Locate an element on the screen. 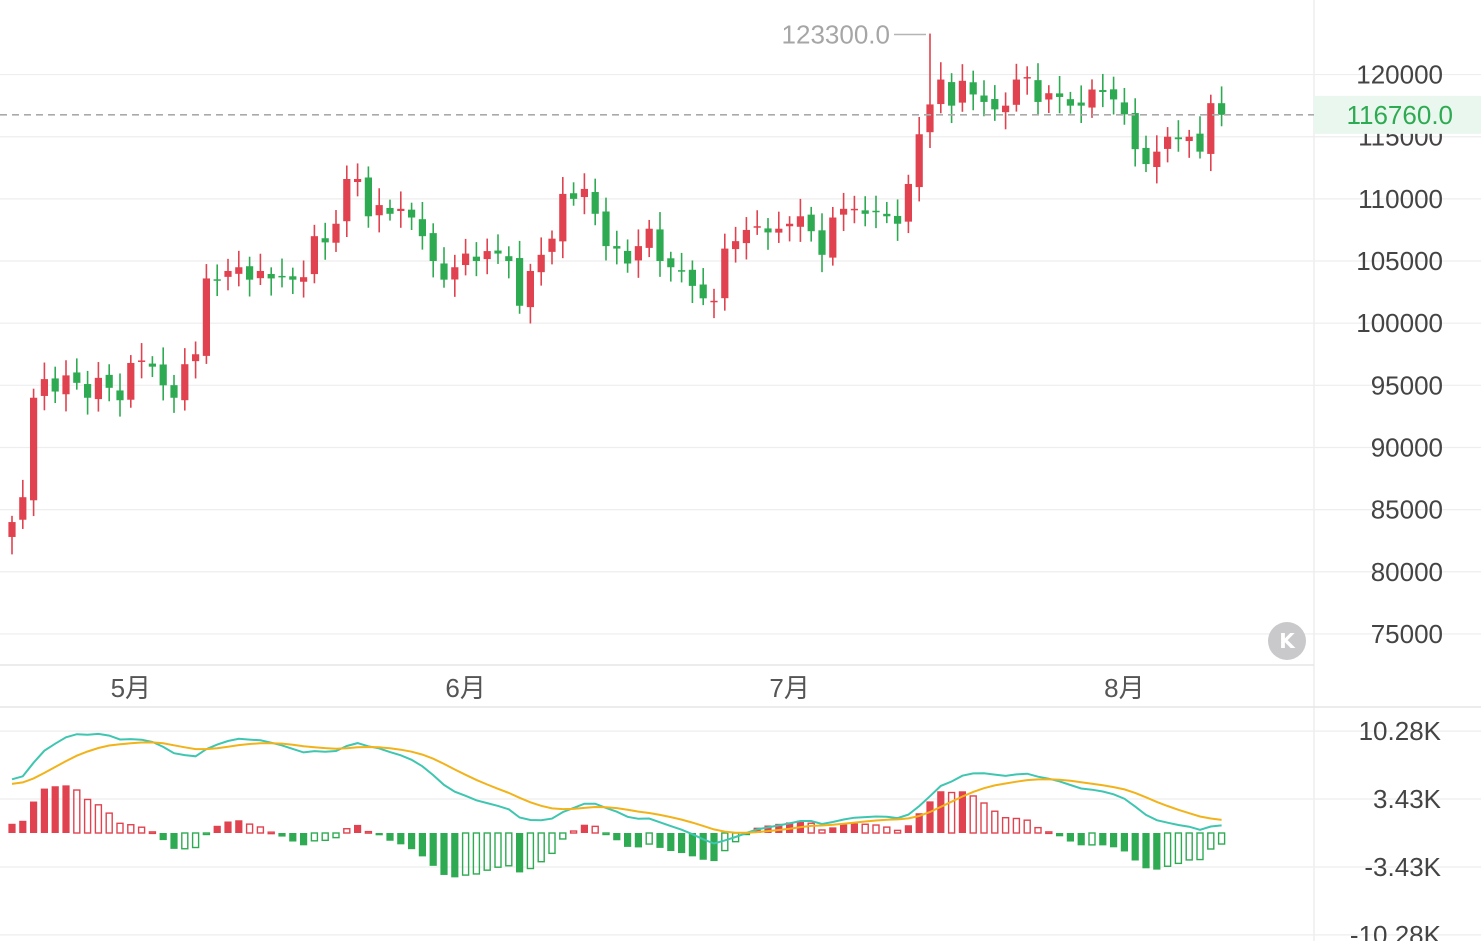  month-label: 7月 is located at coordinates (789, 688).